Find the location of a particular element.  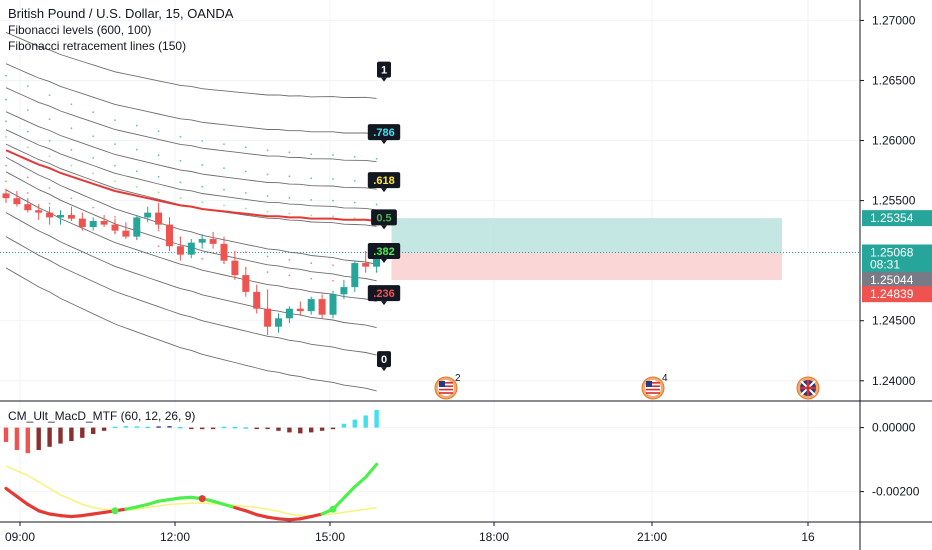

indicator-fib-levels: Fibonacci levels (600, 100) is located at coordinates (80, 30).